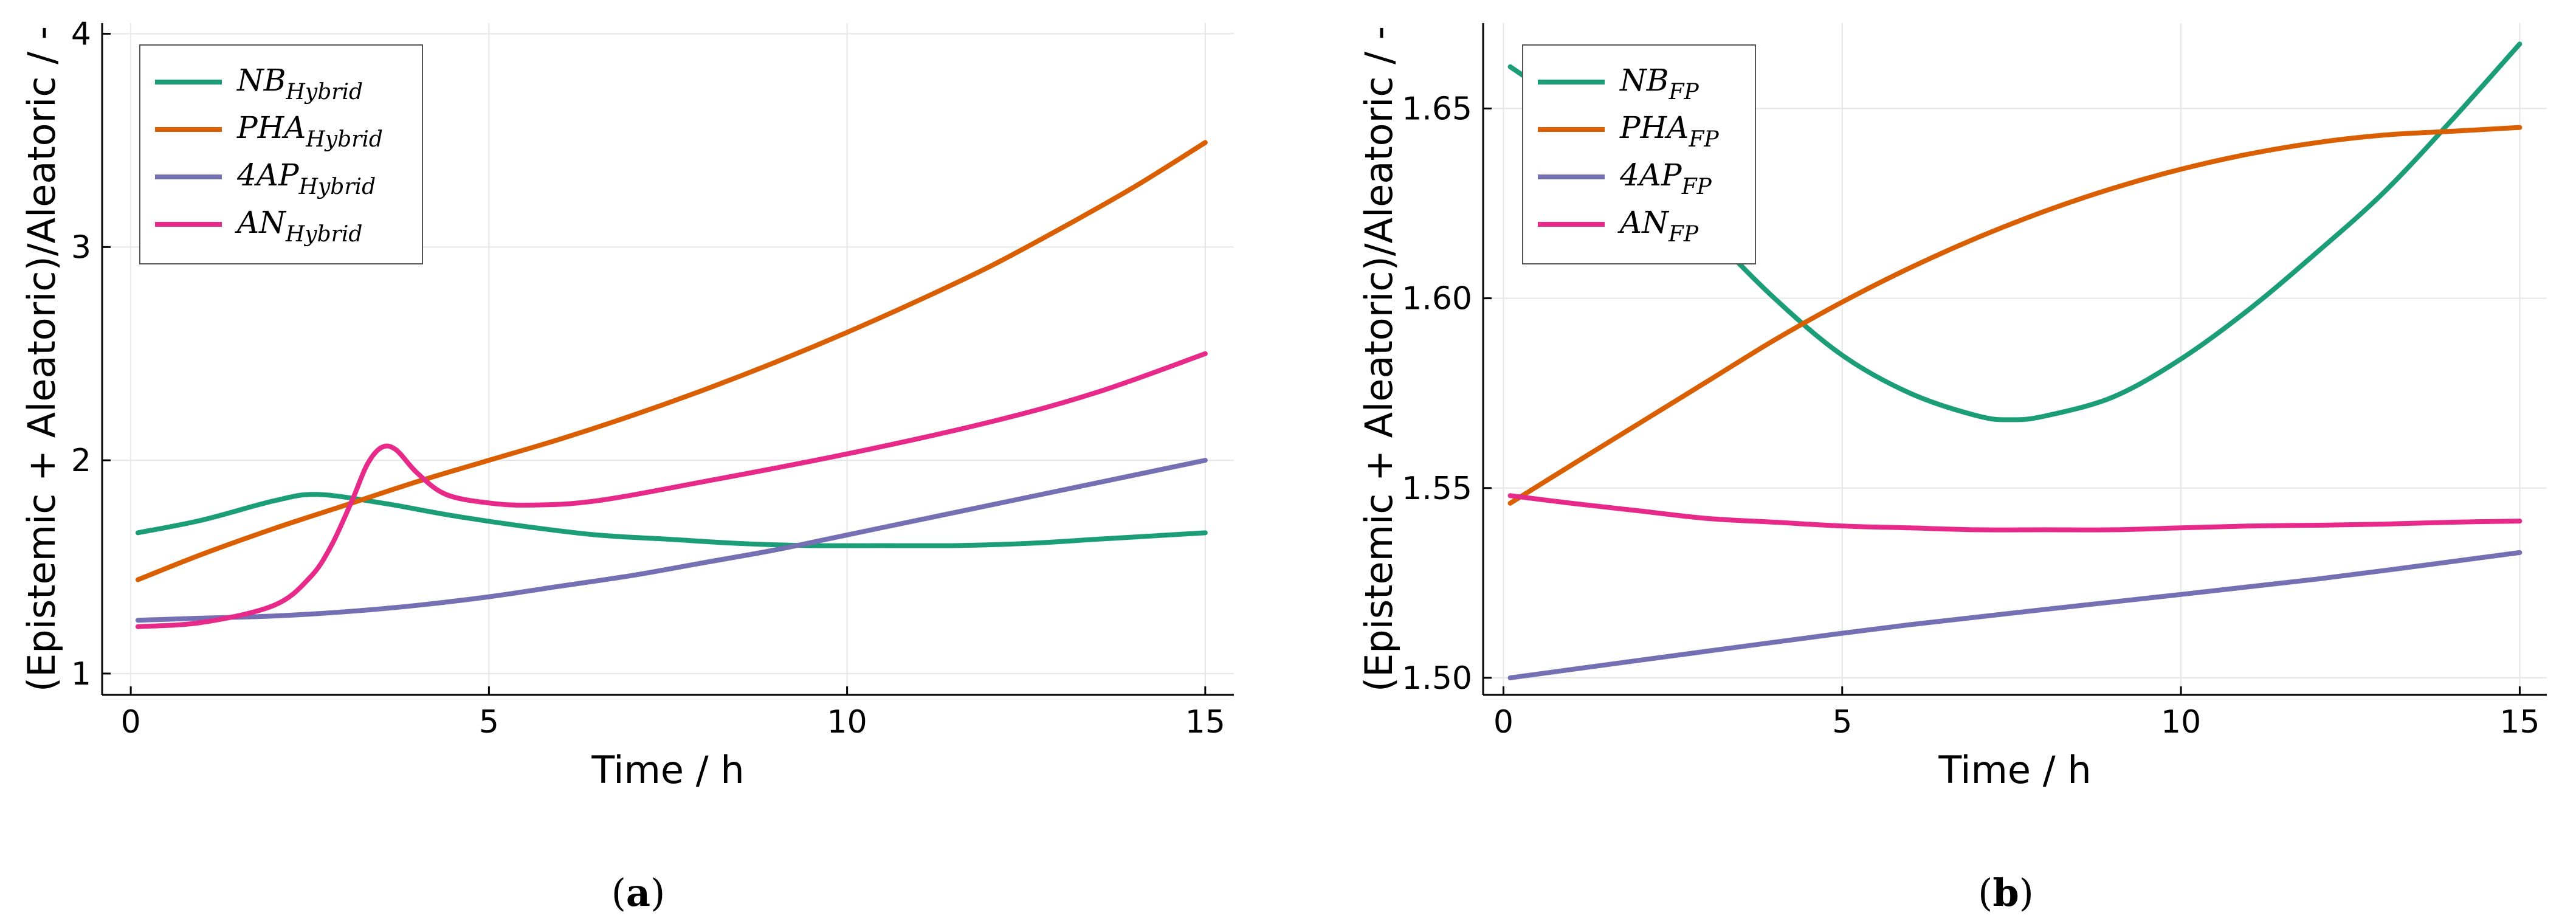 The height and width of the screenshot is (918, 2576). What do you see at coordinates (1437, 109) in the screenshot?
I see `y-tick-label: 1.65` at bounding box center [1437, 109].